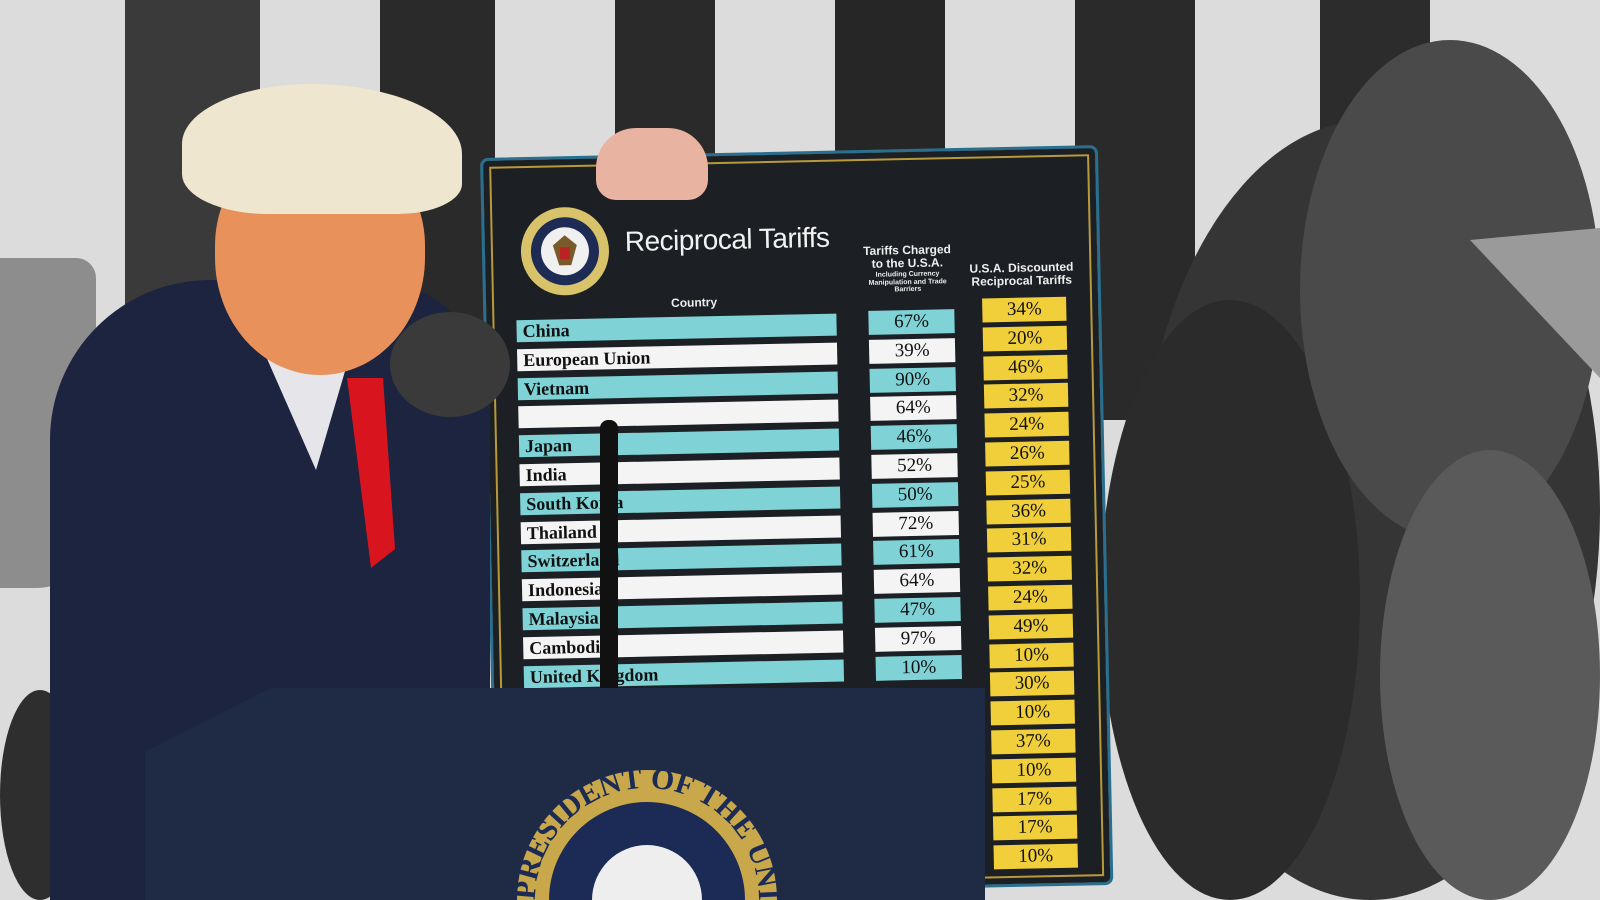 This screenshot has height=900, width=1600. I want to click on discounted-cell: 26%, so click(1027, 453).